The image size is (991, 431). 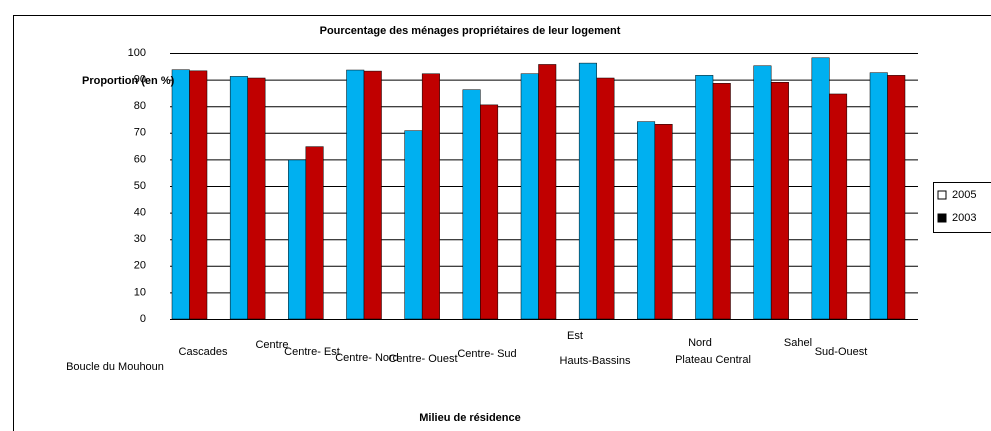 What do you see at coordinates (700, 343) in the screenshot?
I see `x-tick-label: Nord` at bounding box center [700, 343].